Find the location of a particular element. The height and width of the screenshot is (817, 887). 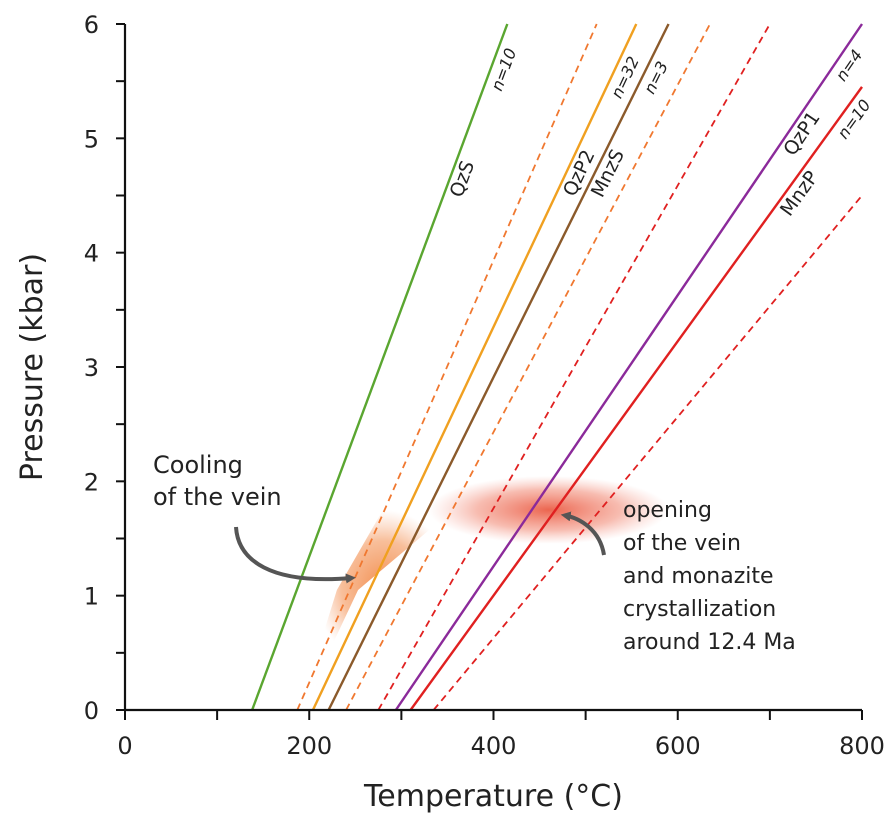

y-tick-label: 5 is located at coordinates (91, 139).